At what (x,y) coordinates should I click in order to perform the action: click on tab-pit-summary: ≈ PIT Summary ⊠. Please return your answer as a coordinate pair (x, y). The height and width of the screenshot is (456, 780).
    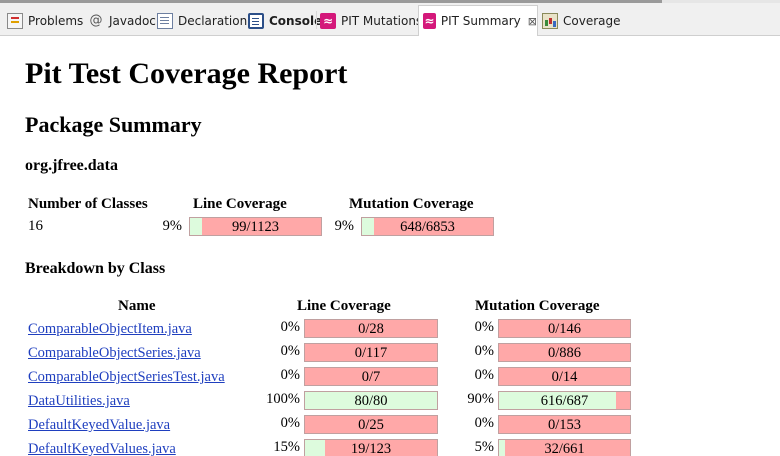
    Looking at the image, I should click on (478, 20).